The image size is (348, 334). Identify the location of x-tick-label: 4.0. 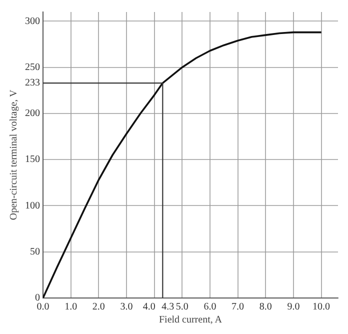
(149, 307).